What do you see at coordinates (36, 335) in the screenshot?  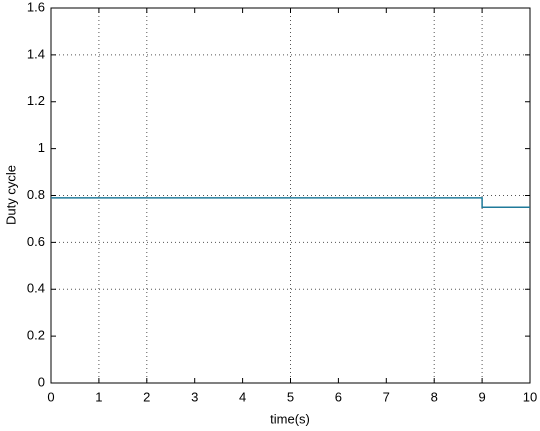 I see `y-tick-label: 0.2` at bounding box center [36, 335].